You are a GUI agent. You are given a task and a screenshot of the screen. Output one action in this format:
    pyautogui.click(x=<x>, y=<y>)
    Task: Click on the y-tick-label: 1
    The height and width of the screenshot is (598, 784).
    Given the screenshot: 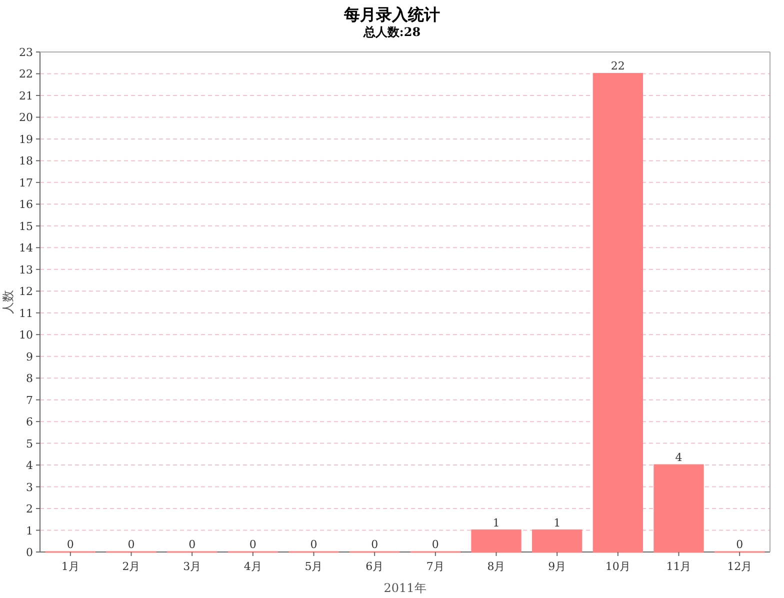 What is the action you would take?
    pyautogui.click(x=29, y=531)
    